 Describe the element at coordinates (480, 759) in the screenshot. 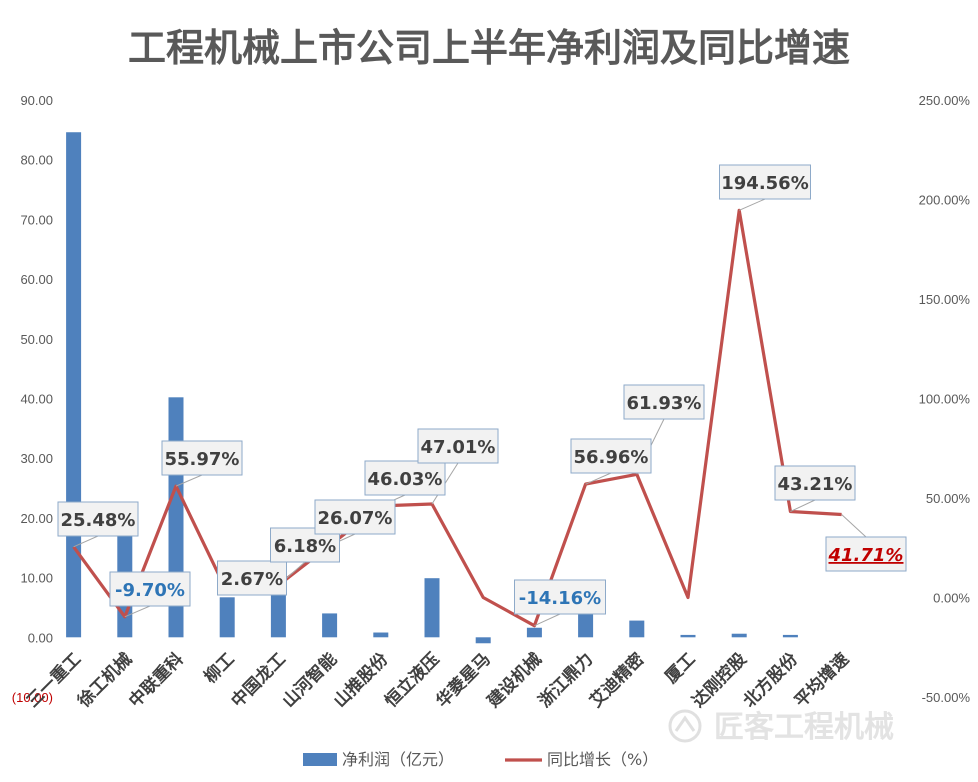

I see `legend: 净利润（亿元） 同比增长（%）` at that location.